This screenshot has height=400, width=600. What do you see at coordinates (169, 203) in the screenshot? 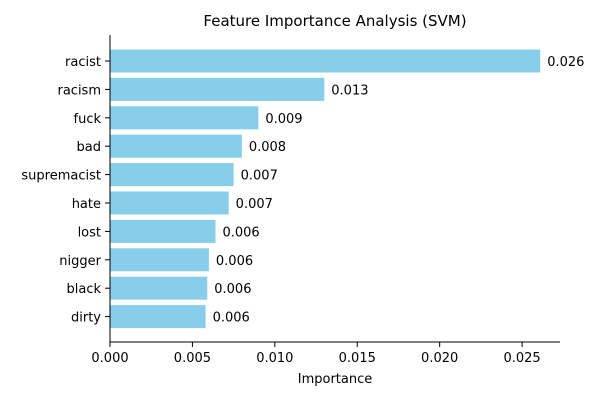
I see `bar-hate` at bounding box center [169, 203].